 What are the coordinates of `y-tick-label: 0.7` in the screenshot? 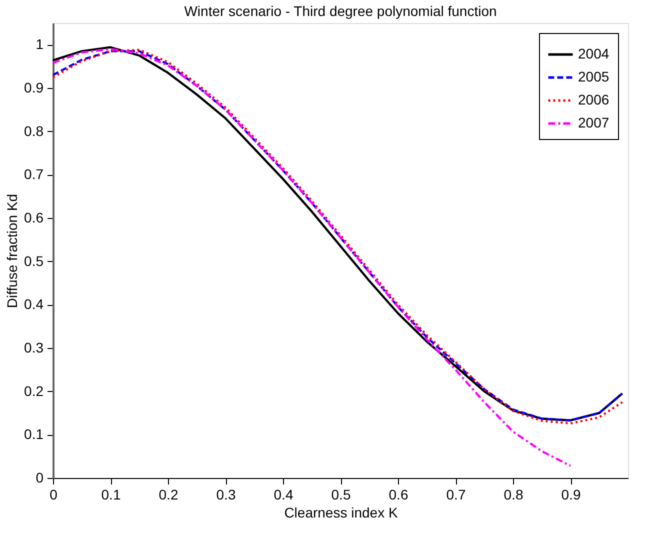 It's located at (34, 174).